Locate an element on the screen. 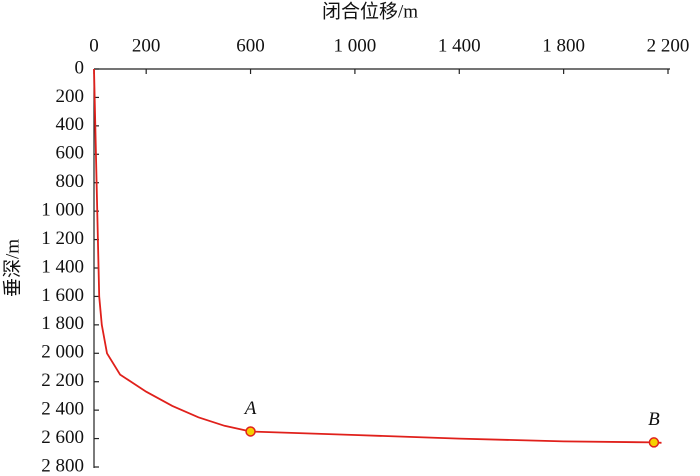 This screenshot has width=700, height=476. y-tick-label: 2 800 is located at coordinates (62, 465).